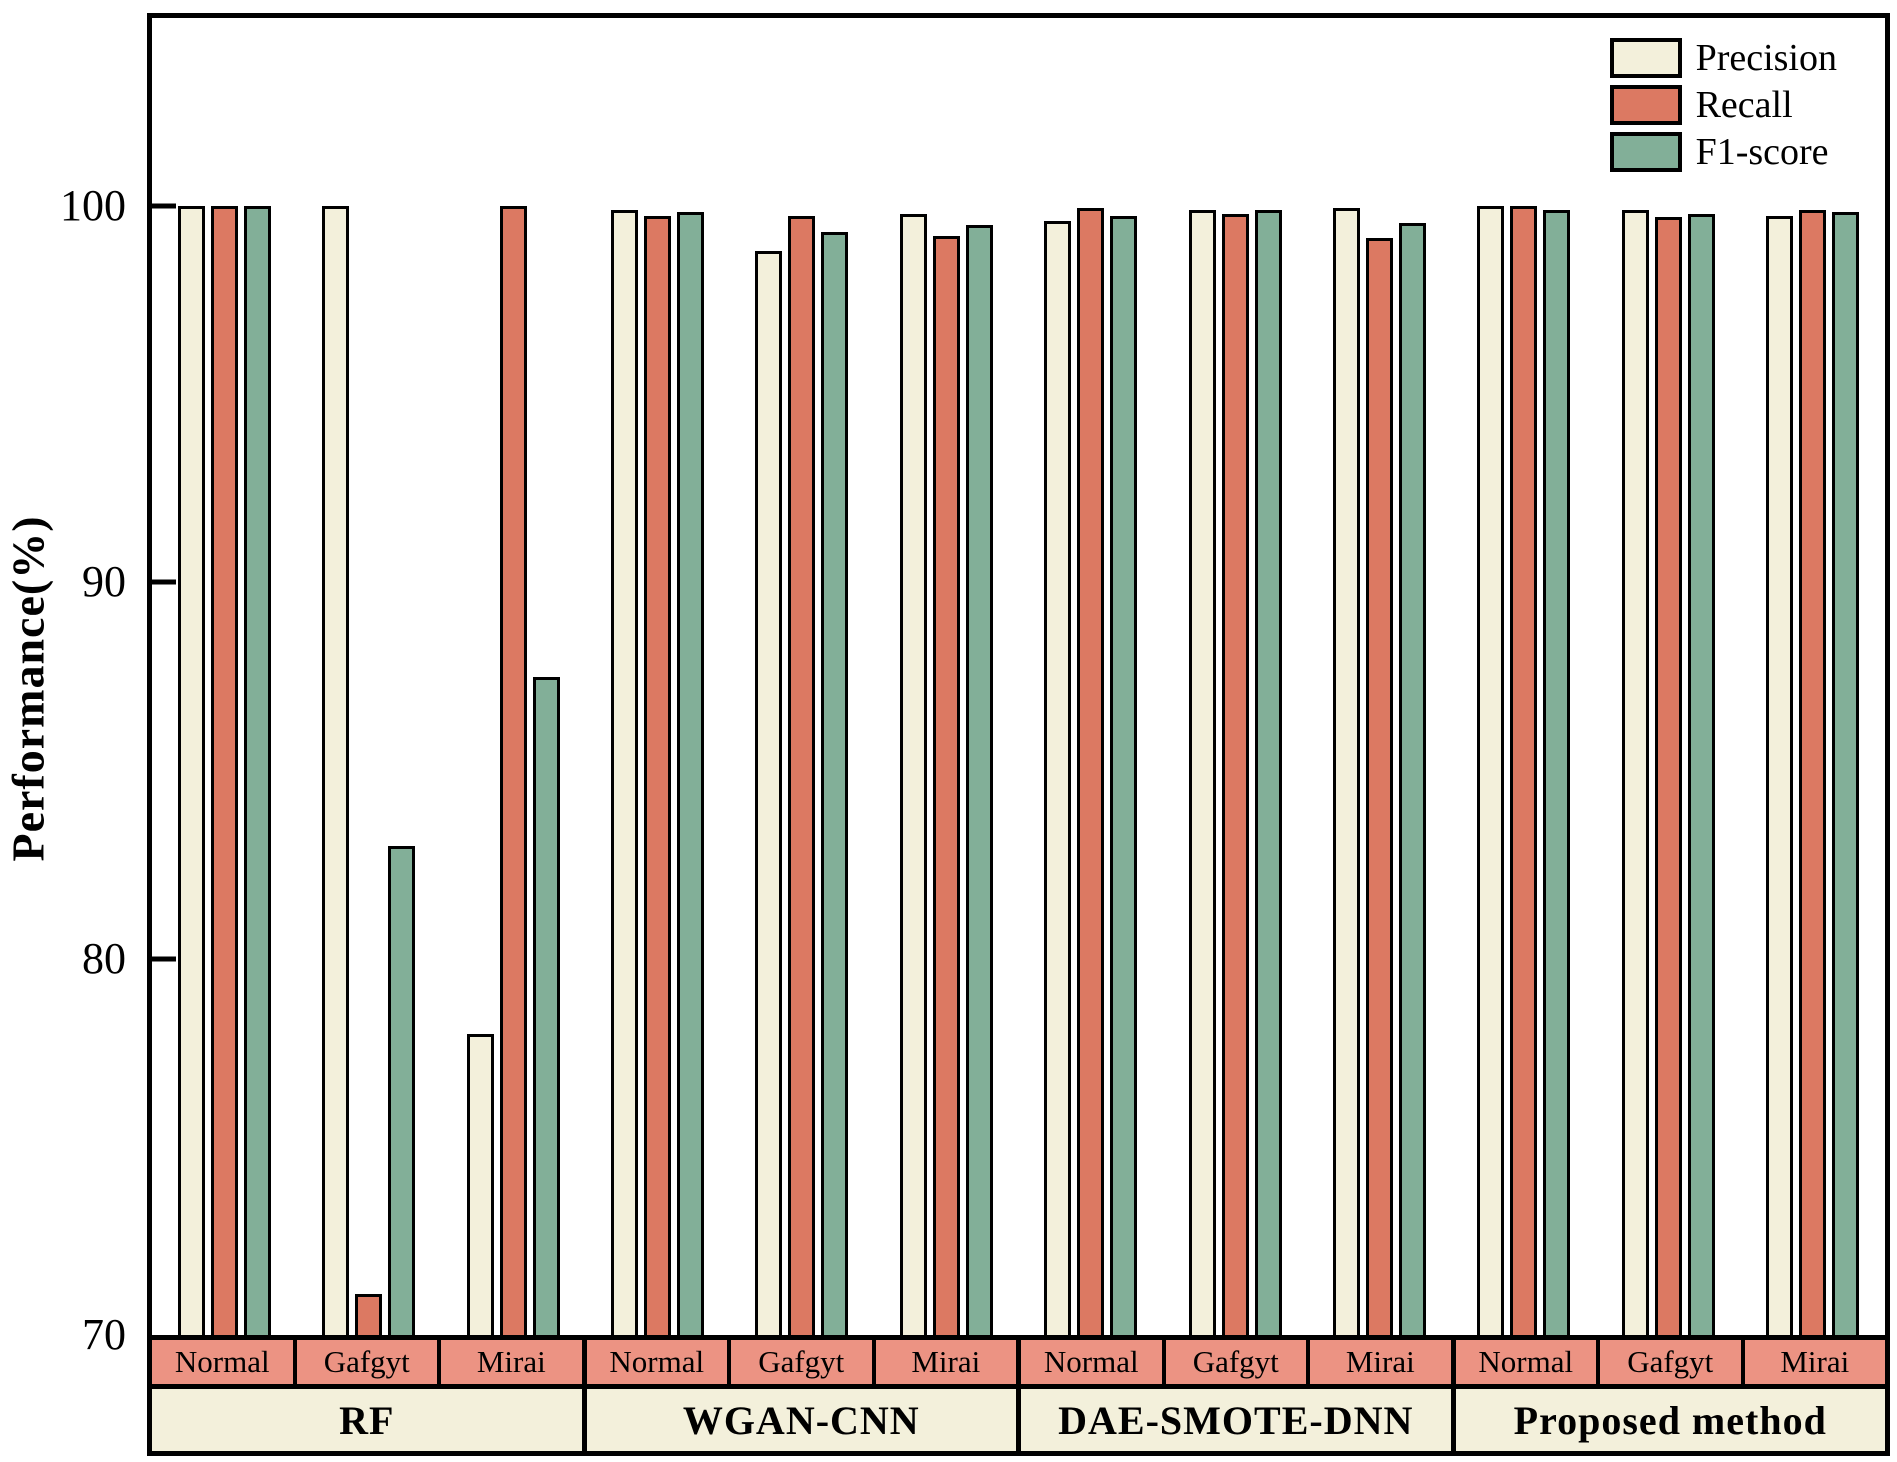 Image resolution: width=1897 pixels, height=1462 pixels. I want to click on category-label-RF-Mirai: Mirai, so click(511, 1362).